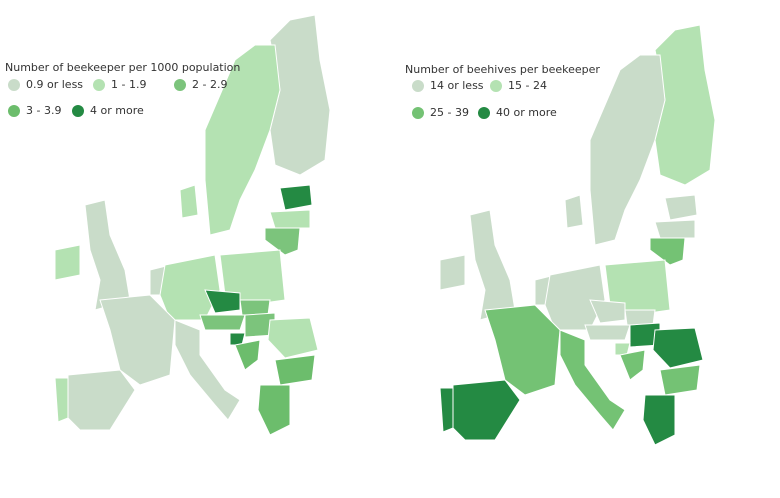  I want to click on legend-title: Number of beekeeper per 1000 population, so click(122, 67).